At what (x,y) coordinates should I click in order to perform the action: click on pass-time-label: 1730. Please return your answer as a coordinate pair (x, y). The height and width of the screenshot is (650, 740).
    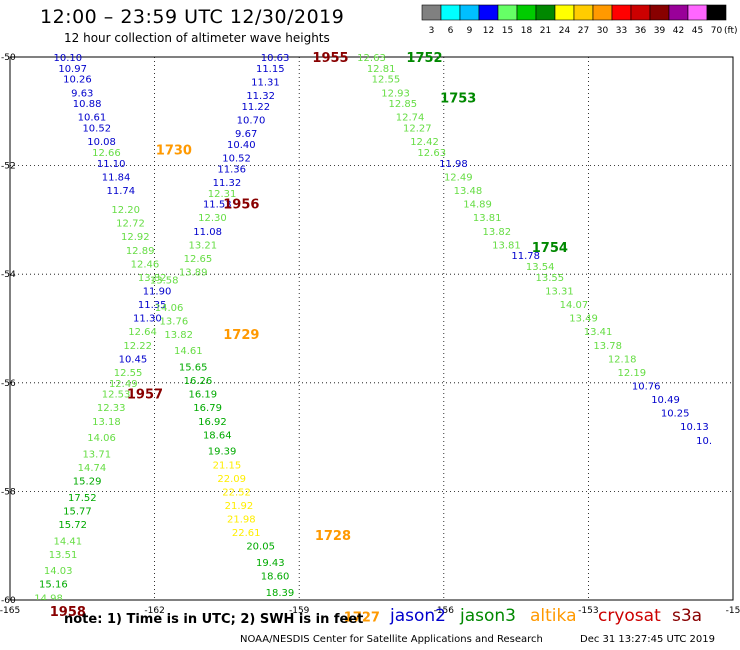
    Looking at the image, I should click on (174, 150).